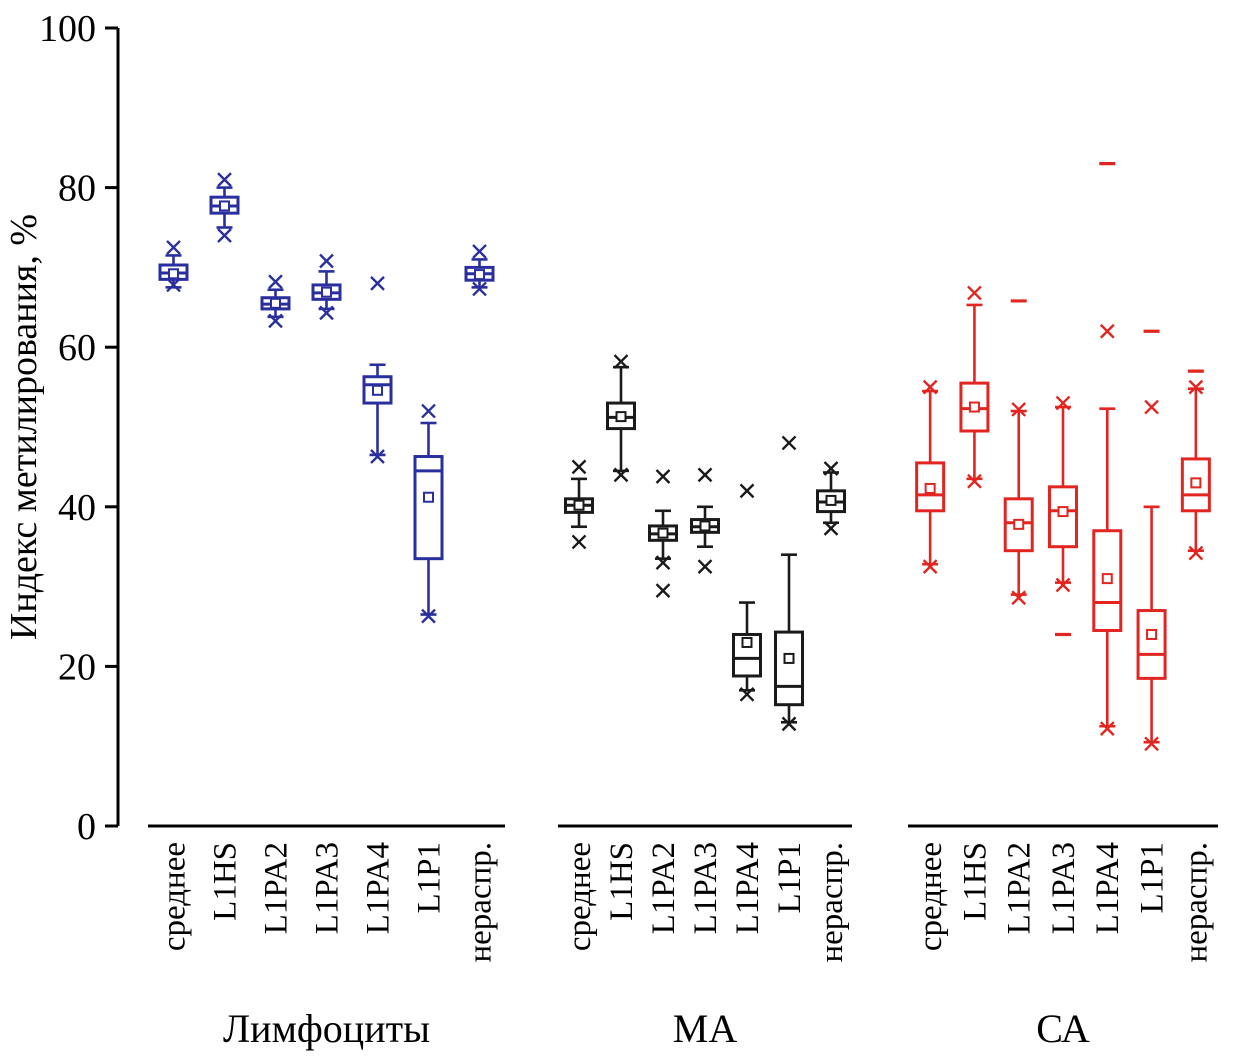 The width and height of the screenshot is (1245, 1061). Describe the element at coordinates (77, 508) in the screenshot. I see `y-tick-label: 40` at that location.